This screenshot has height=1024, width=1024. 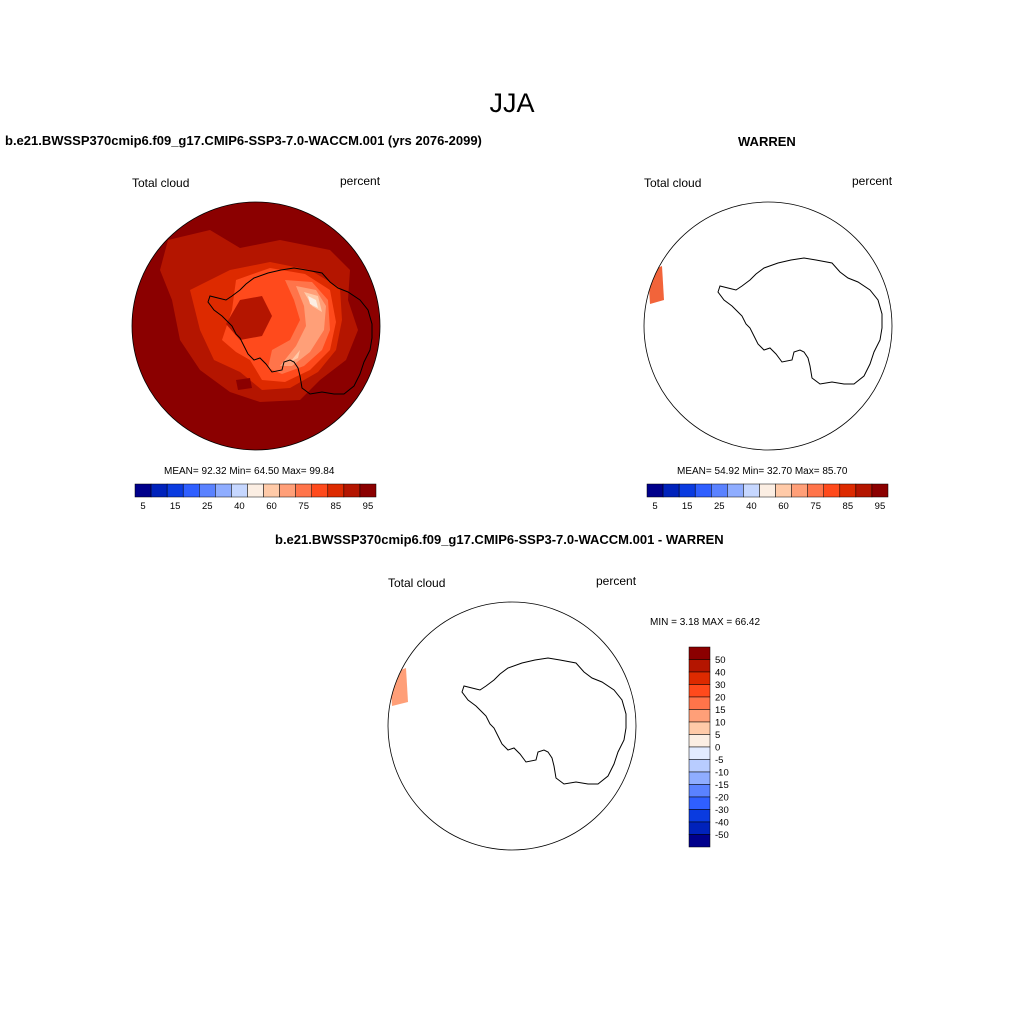 What do you see at coordinates (762, 471) in the screenshot?
I see `panel-b-stats: MEAN= 54.92 Min= 32.70 Max= 85.70` at bounding box center [762, 471].